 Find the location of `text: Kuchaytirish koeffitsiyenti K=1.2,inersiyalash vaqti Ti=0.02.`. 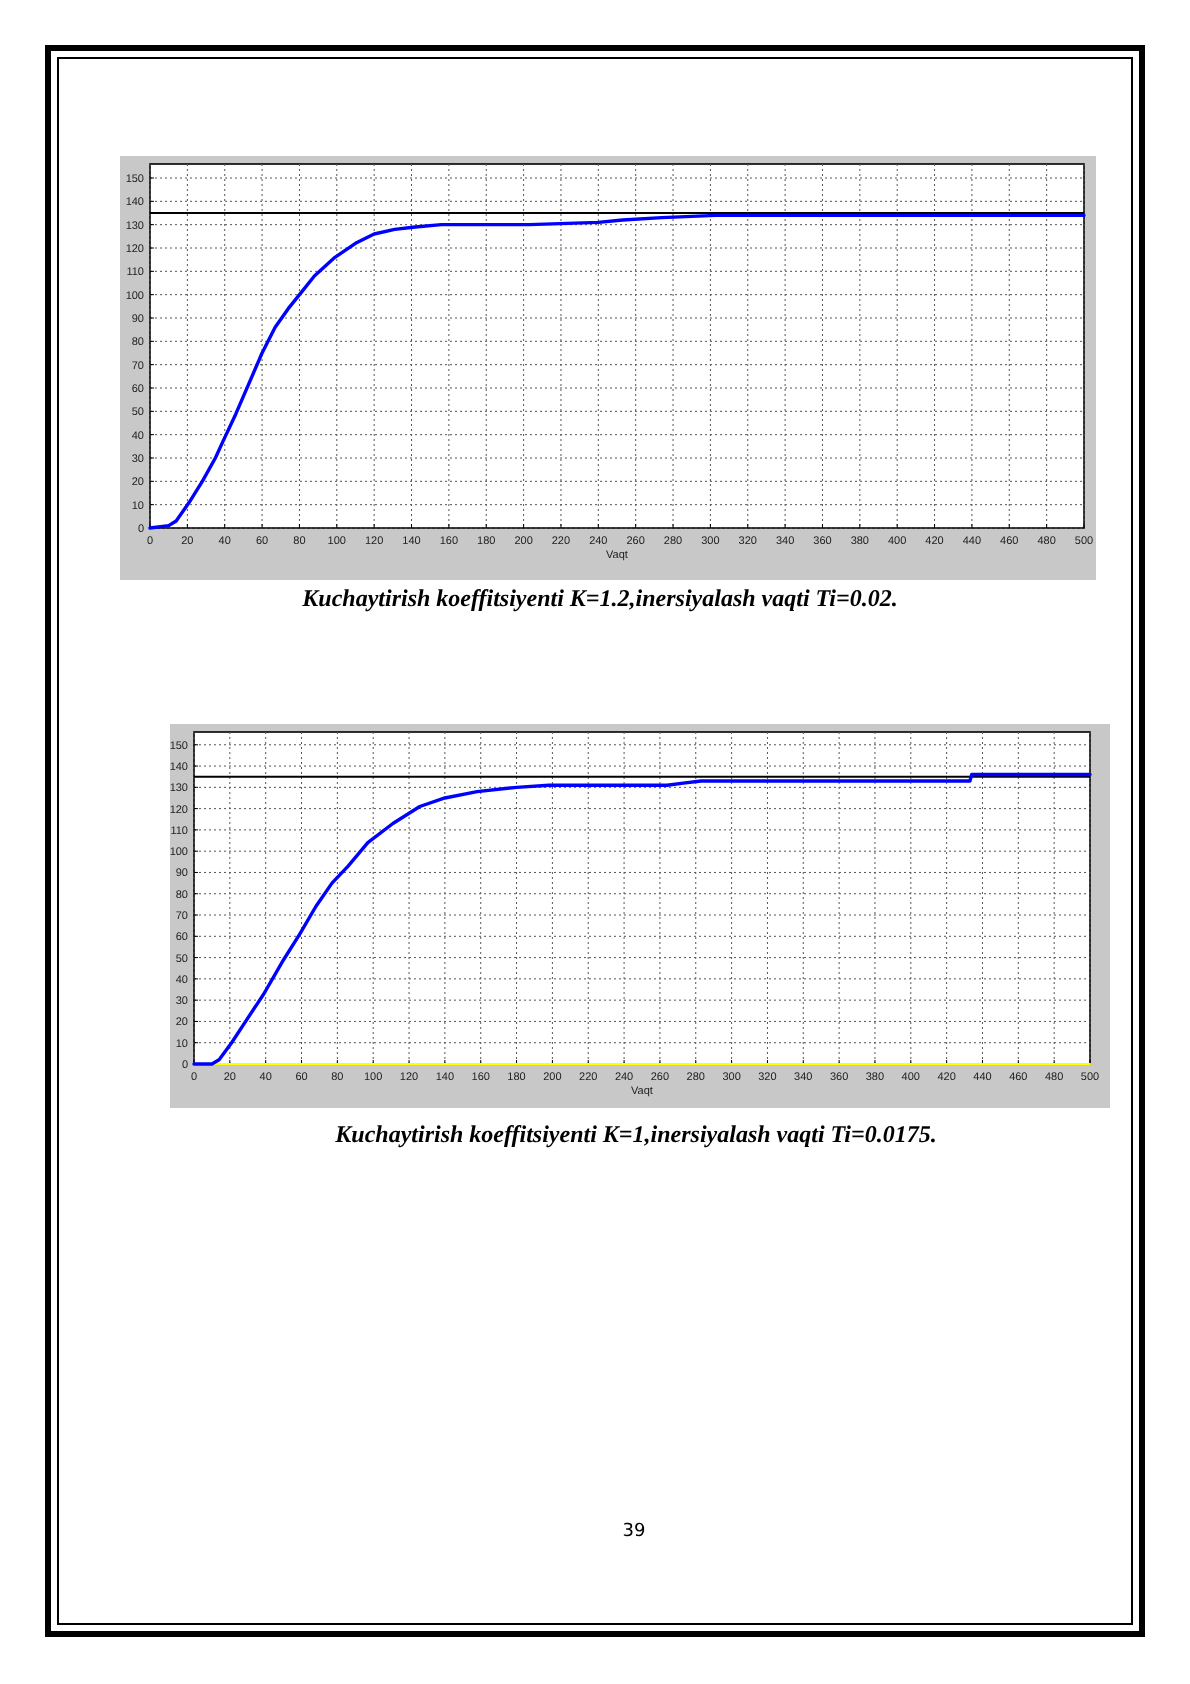

text: Kuchaytirish koeffitsiyenti K=1.2,inersiyalash vaqti Ti=0.02. is located at coordinates (599, 598).